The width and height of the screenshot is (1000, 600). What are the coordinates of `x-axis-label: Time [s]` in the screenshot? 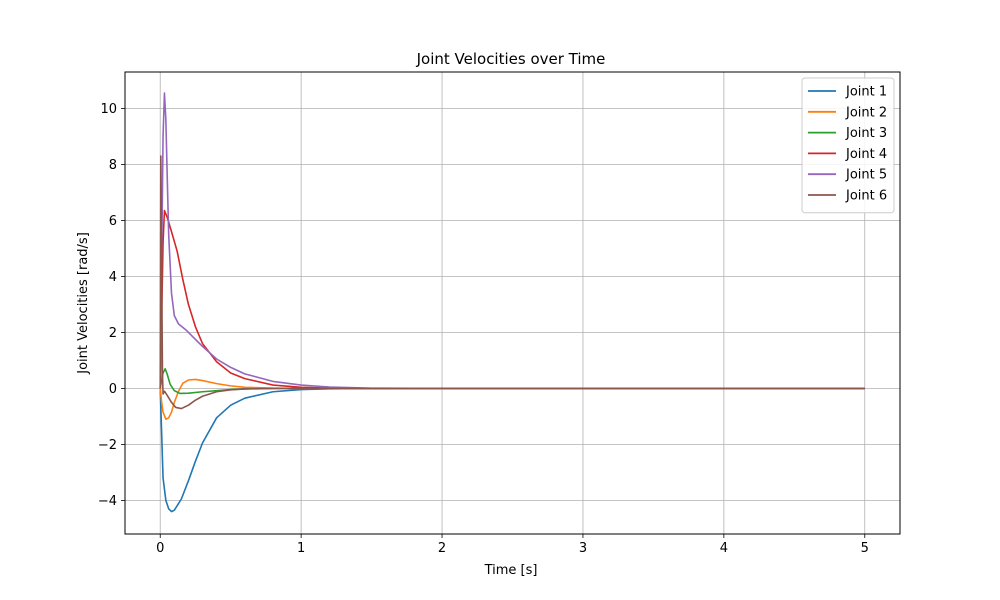 It's located at (511, 570).